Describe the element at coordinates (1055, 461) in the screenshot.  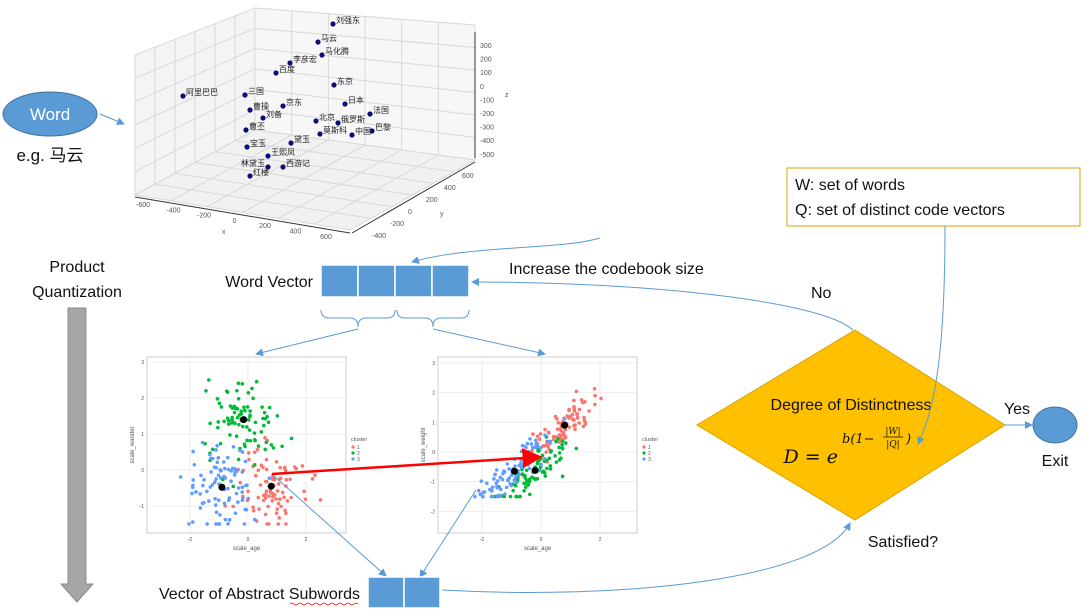
I see `exit-label: Exit` at that location.